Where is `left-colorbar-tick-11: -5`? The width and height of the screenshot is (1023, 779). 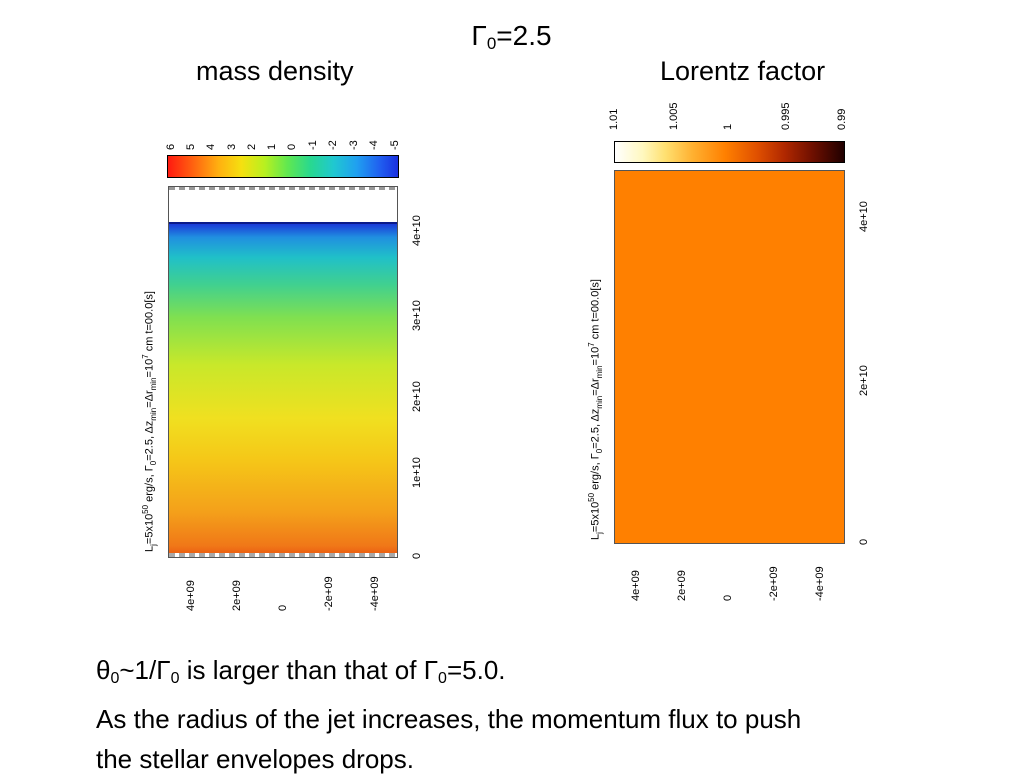 left-colorbar-tick-11: -5 is located at coordinates (395, 145).